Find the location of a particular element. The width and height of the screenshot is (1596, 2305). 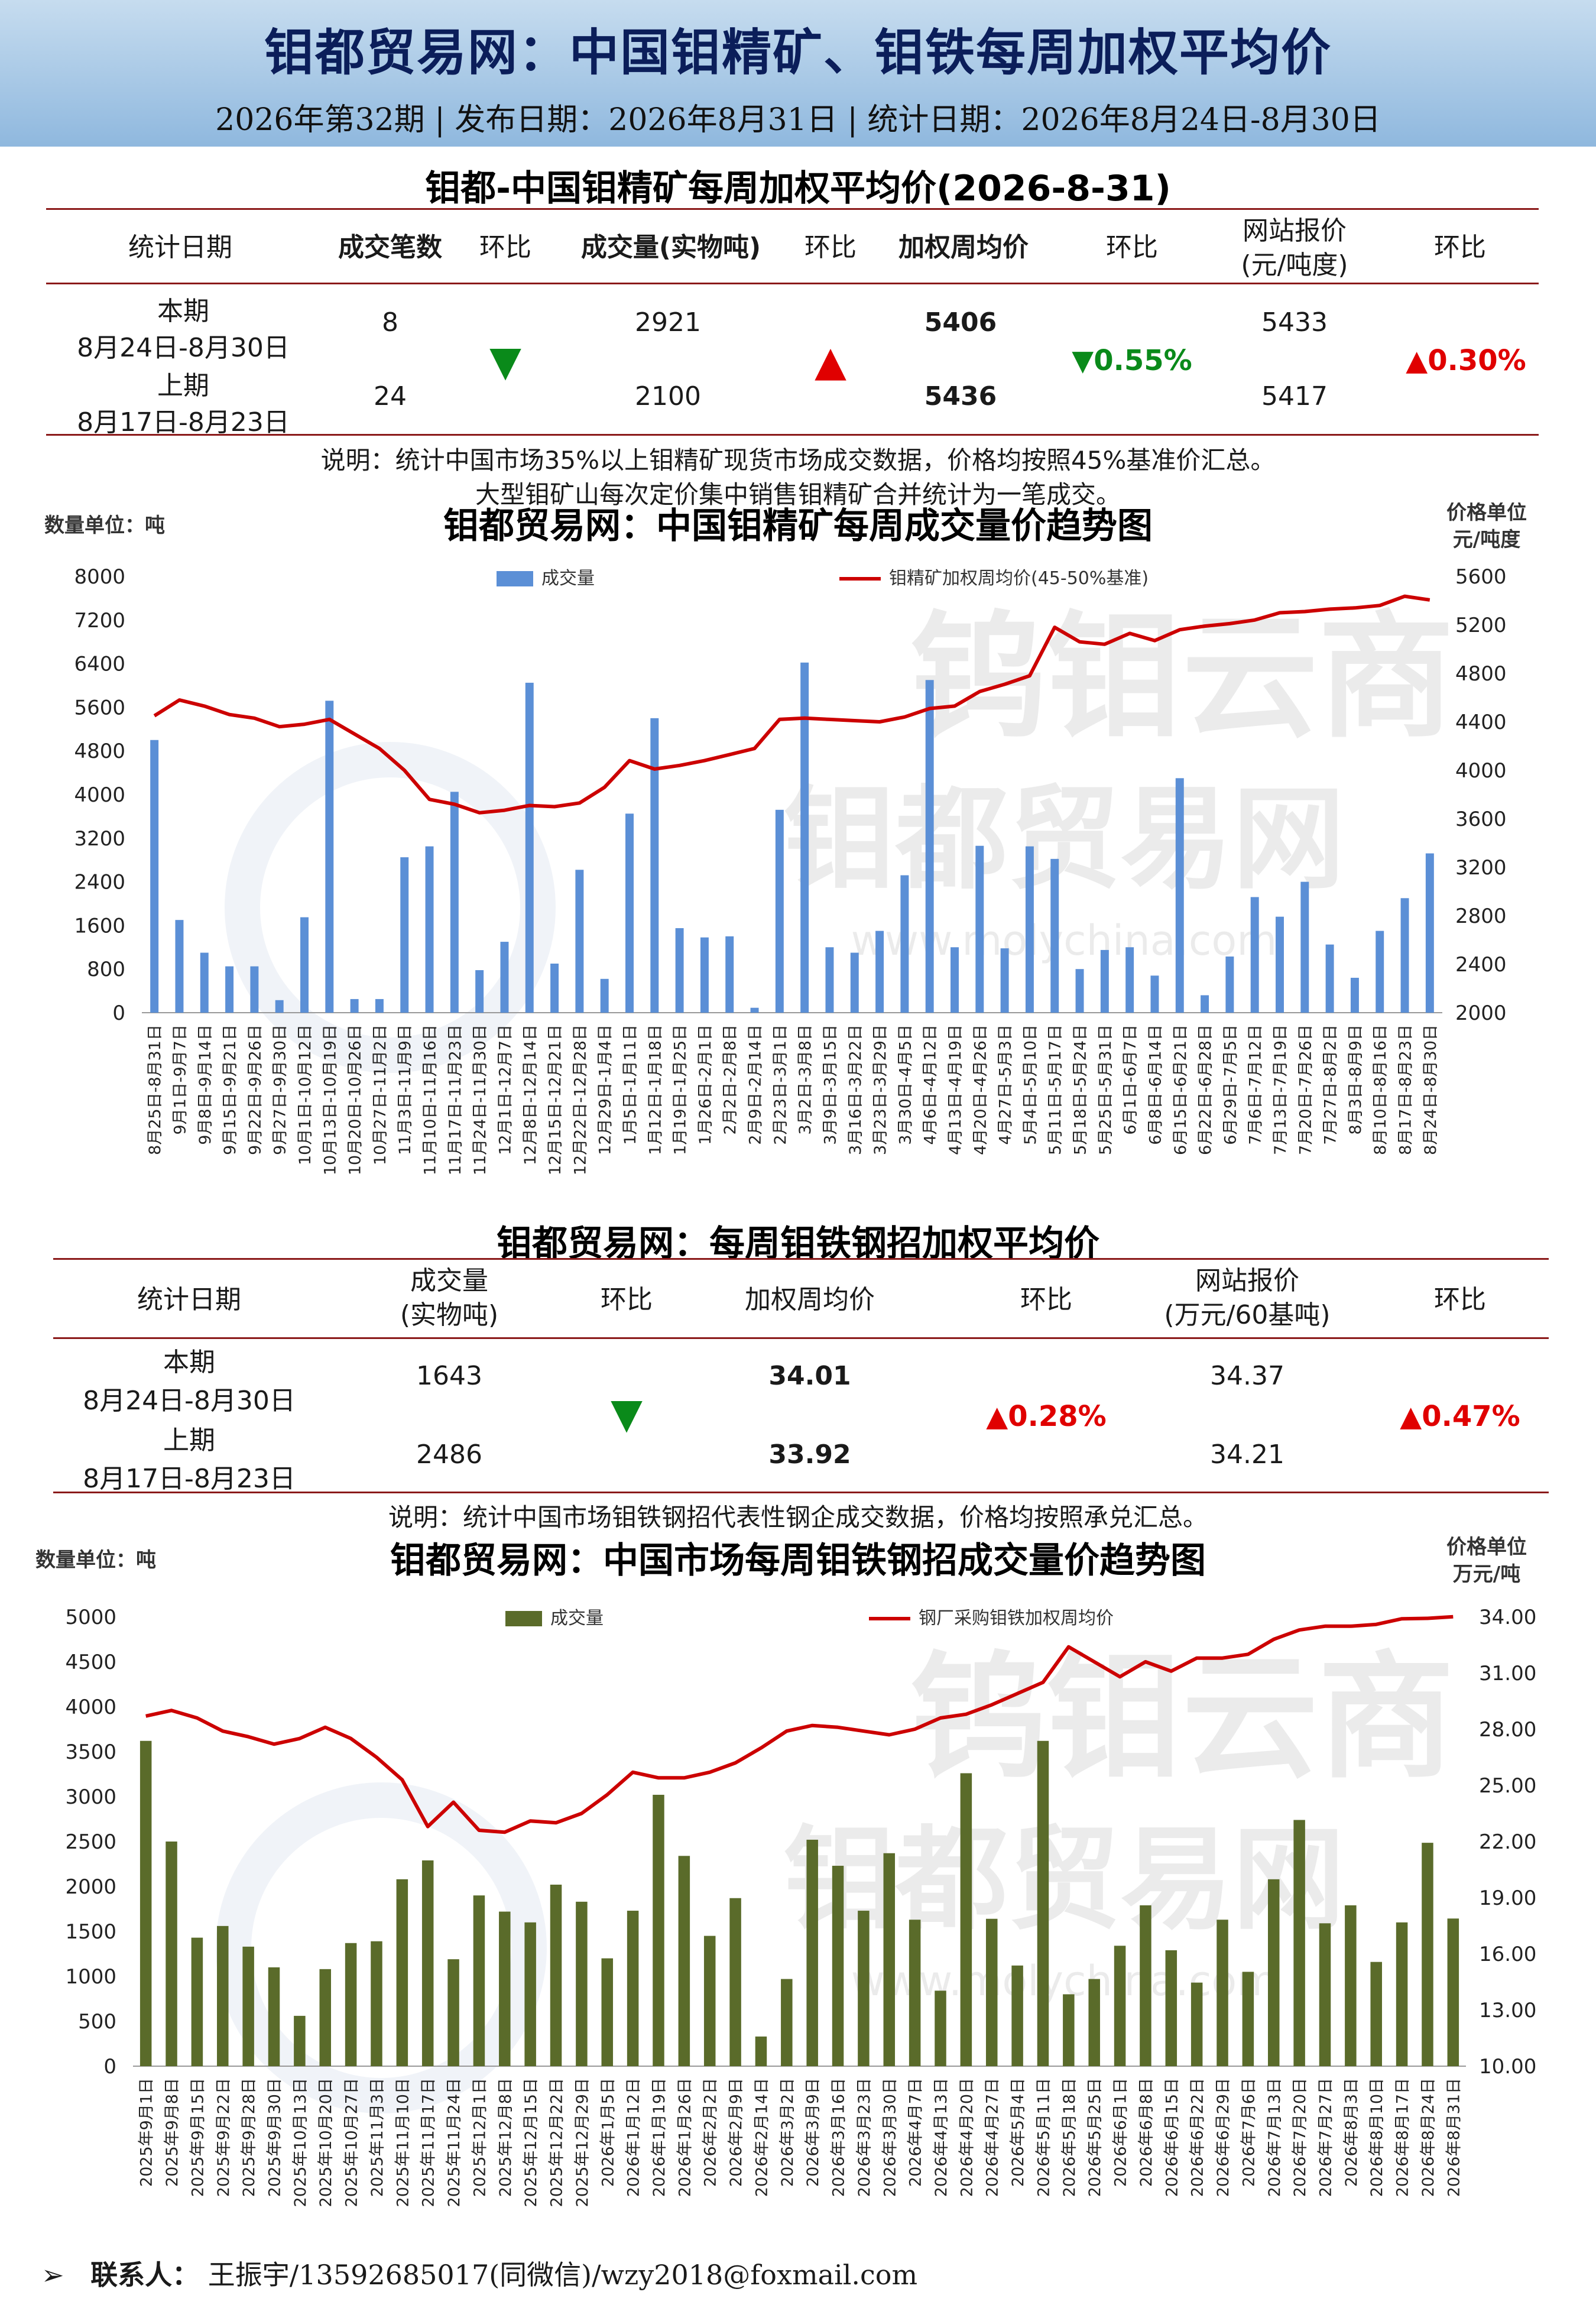

t1-row1-count: 8 is located at coordinates (390, 322).